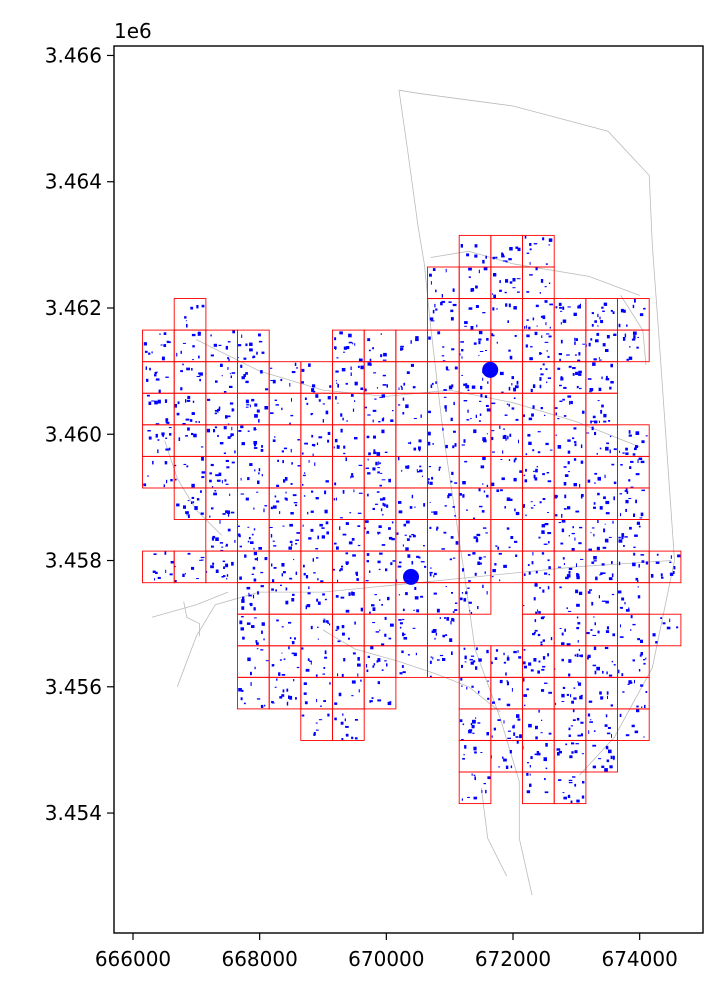 The width and height of the screenshot is (722, 998). What do you see at coordinates (133, 31) in the screenshot?
I see `y-offset-label: 1e6` at bounding box center [133, 31].